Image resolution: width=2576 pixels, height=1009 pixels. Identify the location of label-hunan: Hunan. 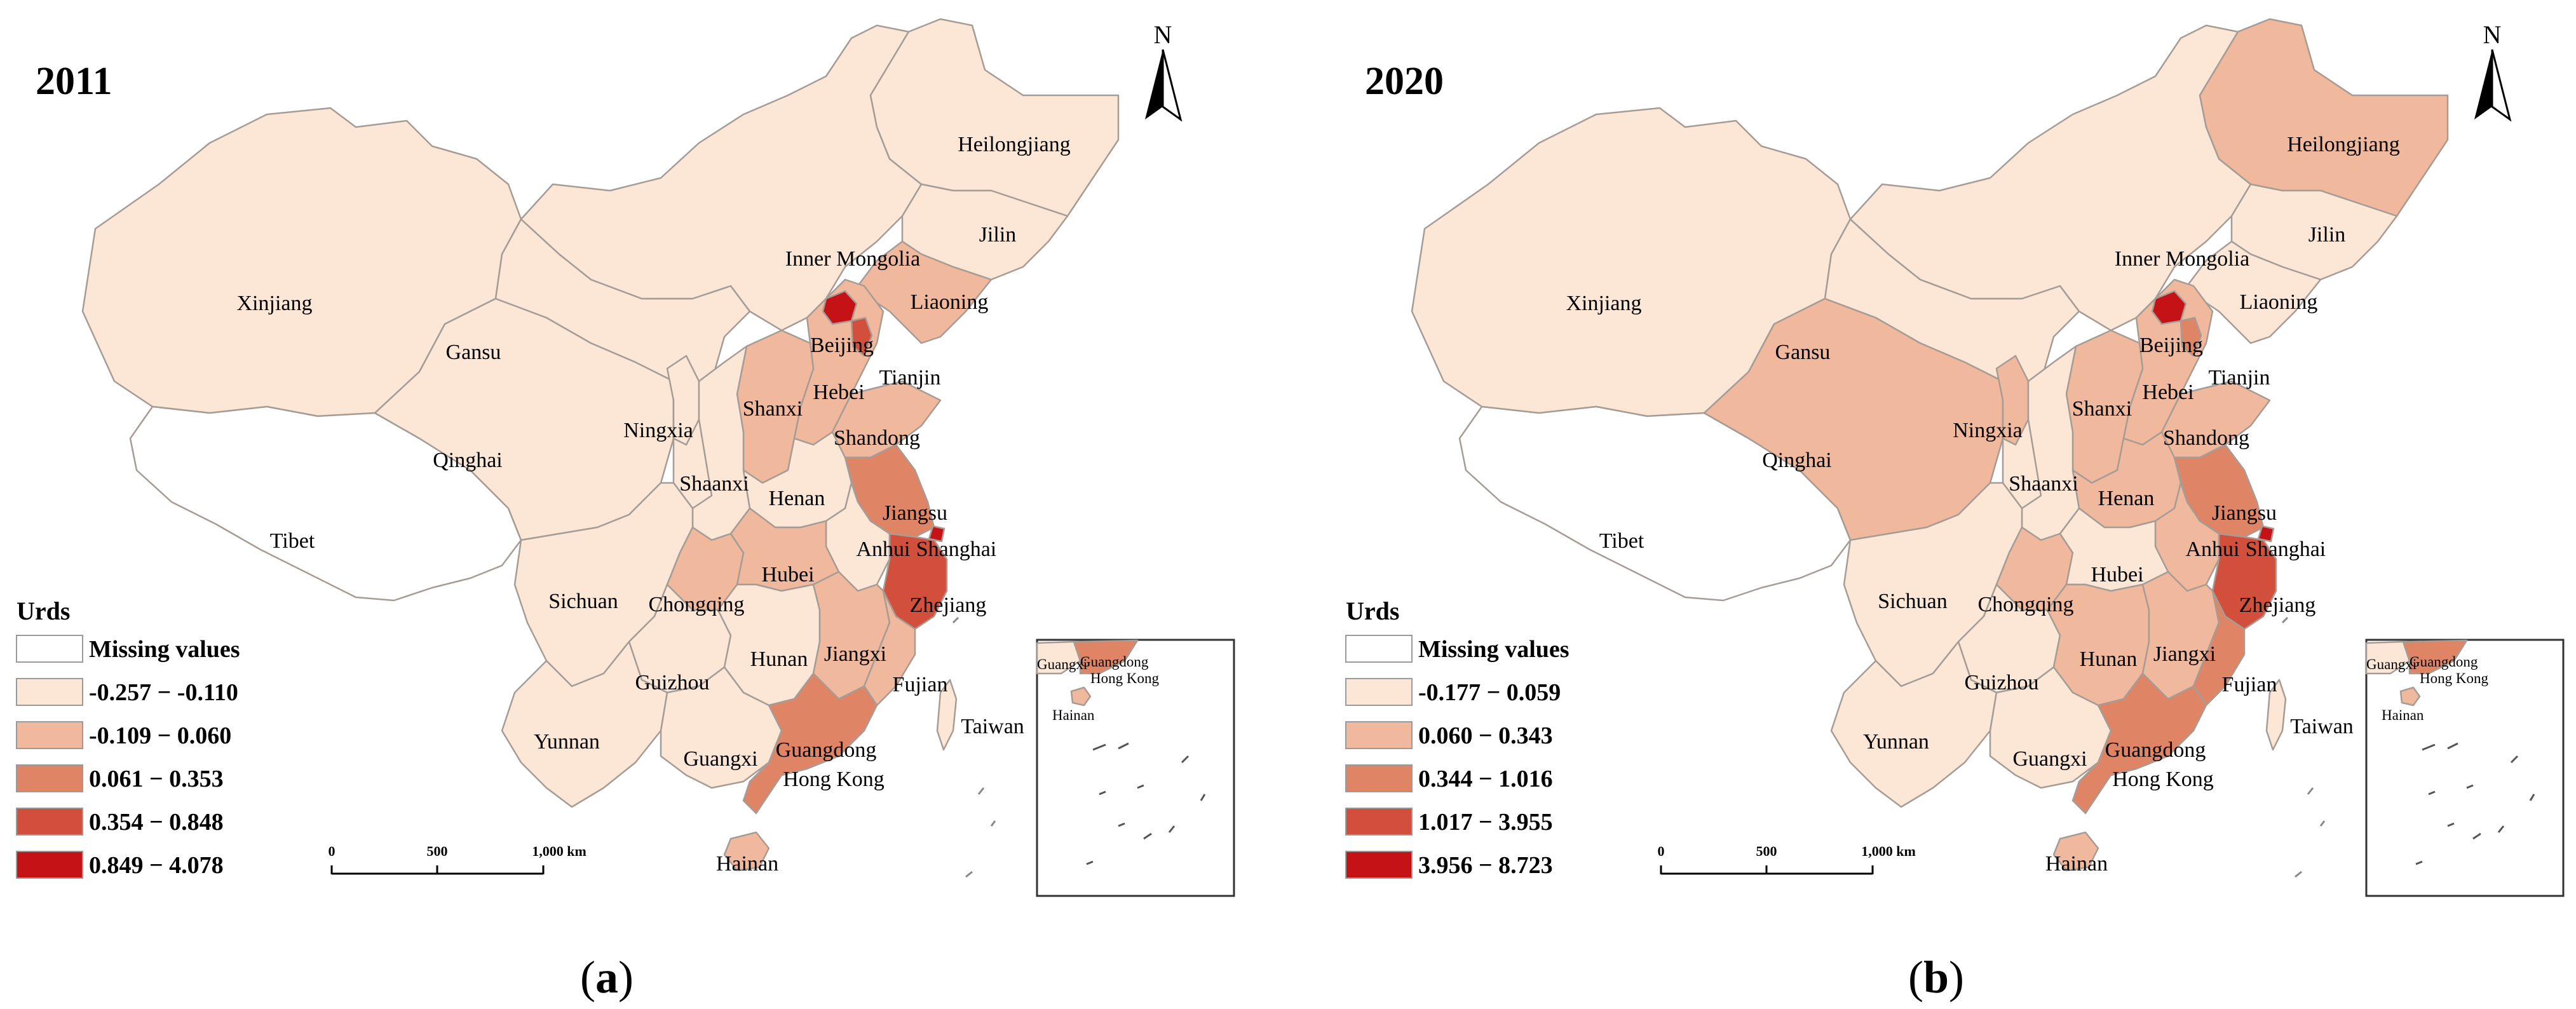
(2109, 659).